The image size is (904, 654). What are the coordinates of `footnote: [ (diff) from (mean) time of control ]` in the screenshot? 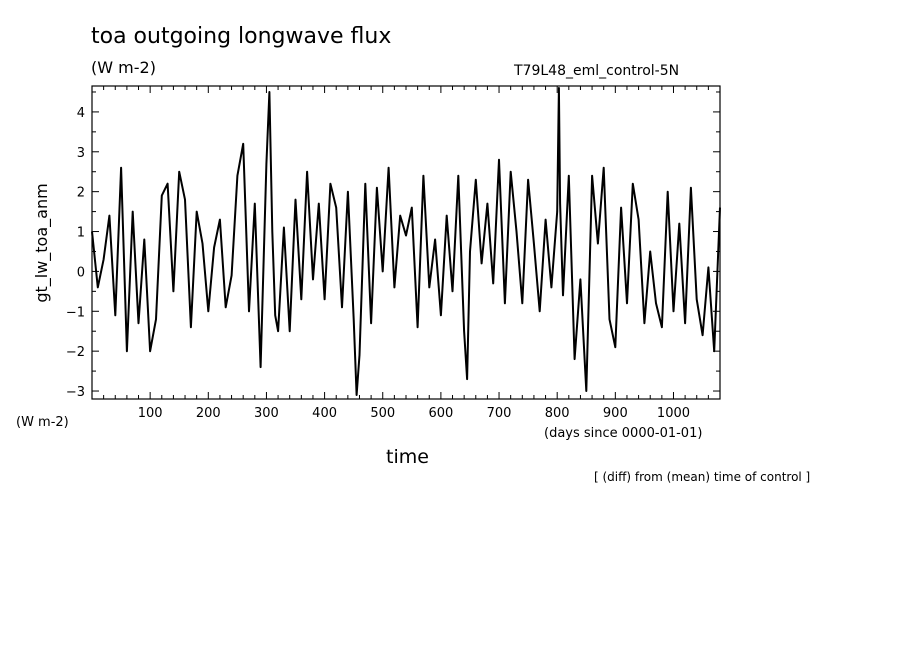 It's located at (702, 477).